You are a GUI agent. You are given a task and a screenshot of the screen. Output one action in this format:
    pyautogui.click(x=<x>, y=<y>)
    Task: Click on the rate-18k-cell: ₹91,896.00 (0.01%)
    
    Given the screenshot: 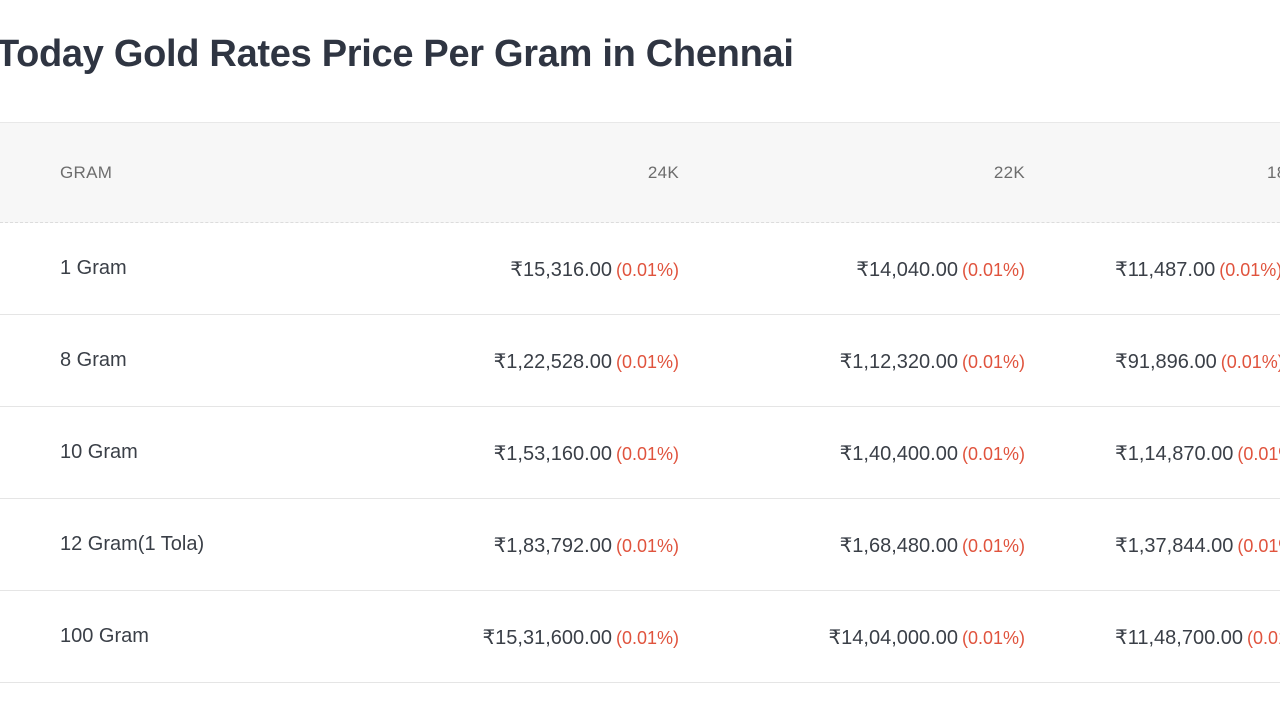 What is the action you would take?
    pyautogui.click(x=1197, y=361)
    